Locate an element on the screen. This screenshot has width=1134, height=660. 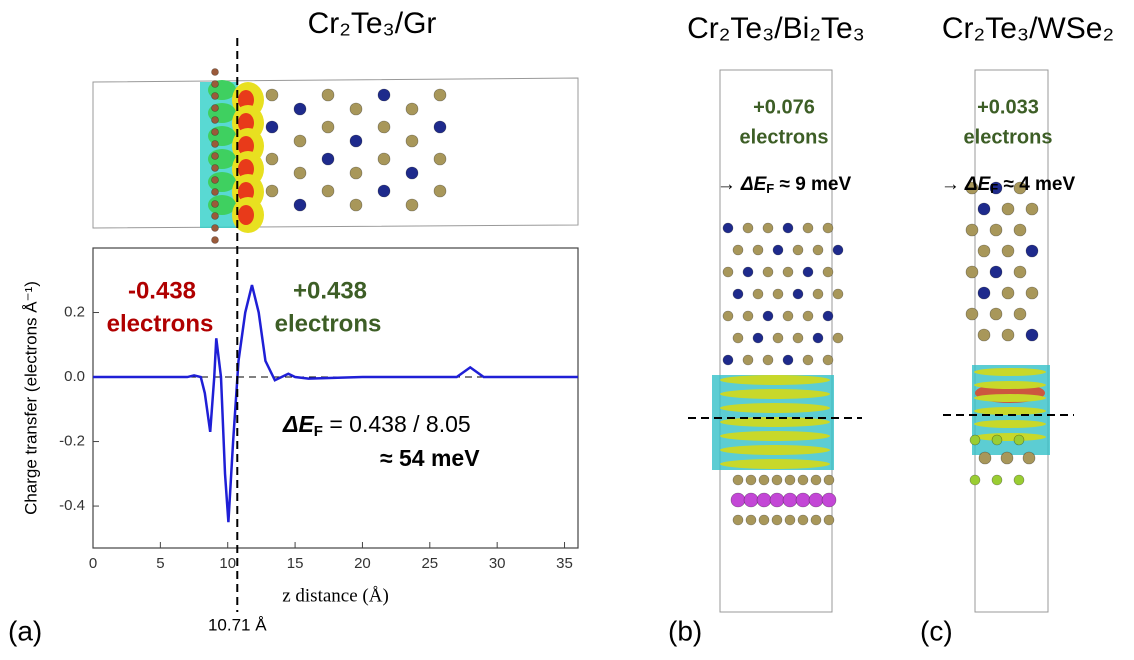
x-tick-label: 35 is located at coordinates (564, 563).